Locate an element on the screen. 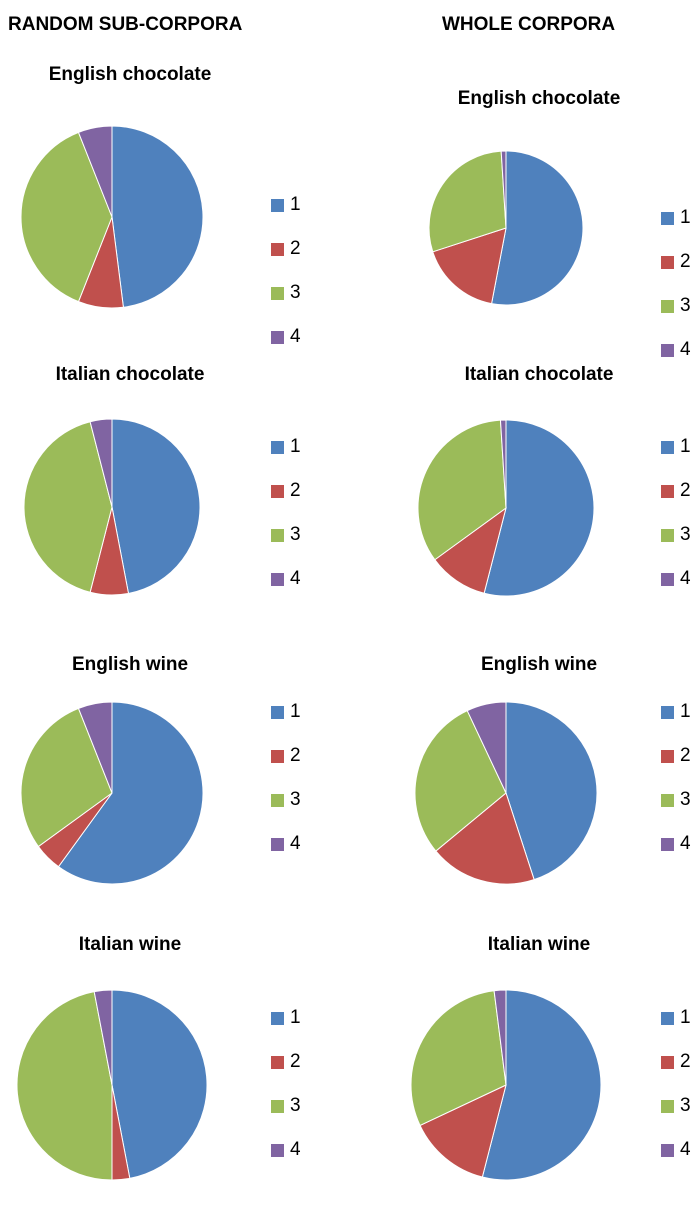 The image size is (698, 1220). random-sub-corpora-english-chocolate-chart: English chocolate 1 2 3 4 is located at coordinates (174, 200).